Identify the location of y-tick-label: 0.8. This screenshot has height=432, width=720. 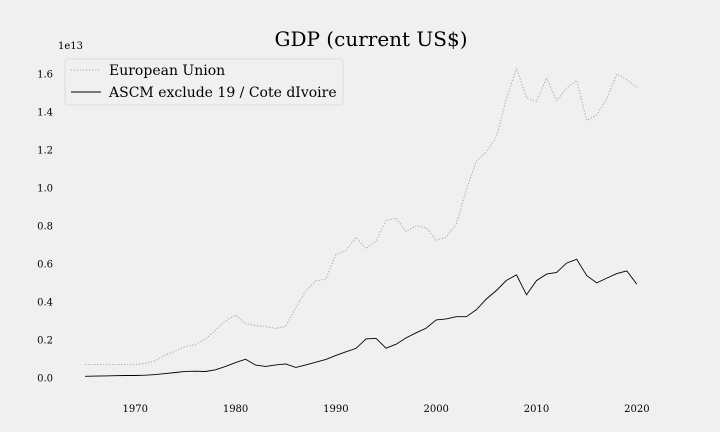
(45, 226).